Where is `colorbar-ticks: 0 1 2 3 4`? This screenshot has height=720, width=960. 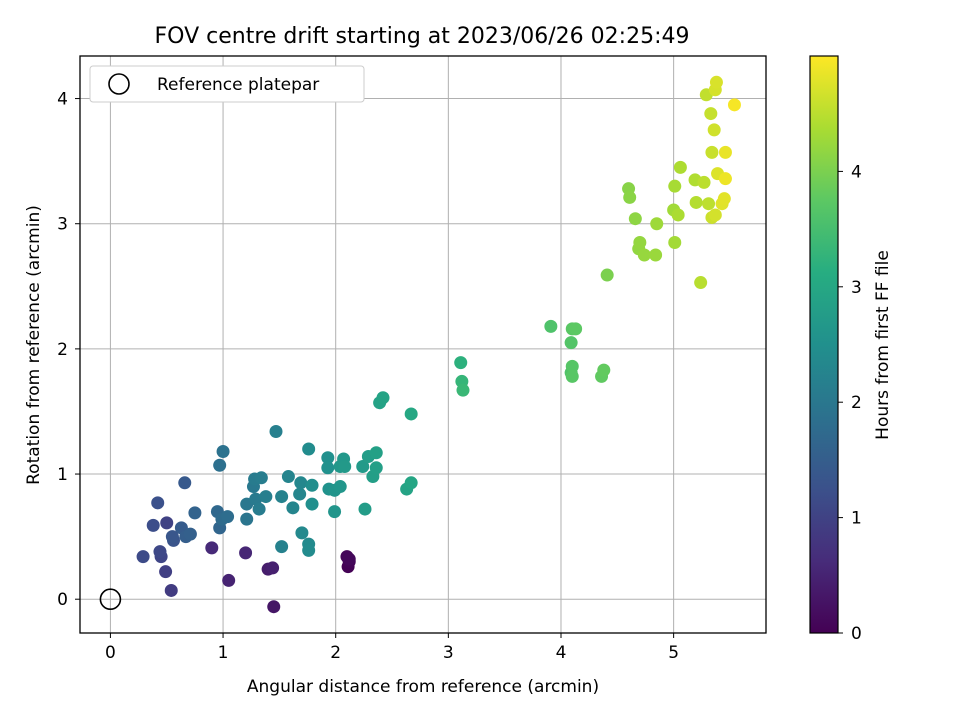
colorbar-ticks: 0 1 2 3 4 is located at coordinates (850, 403).